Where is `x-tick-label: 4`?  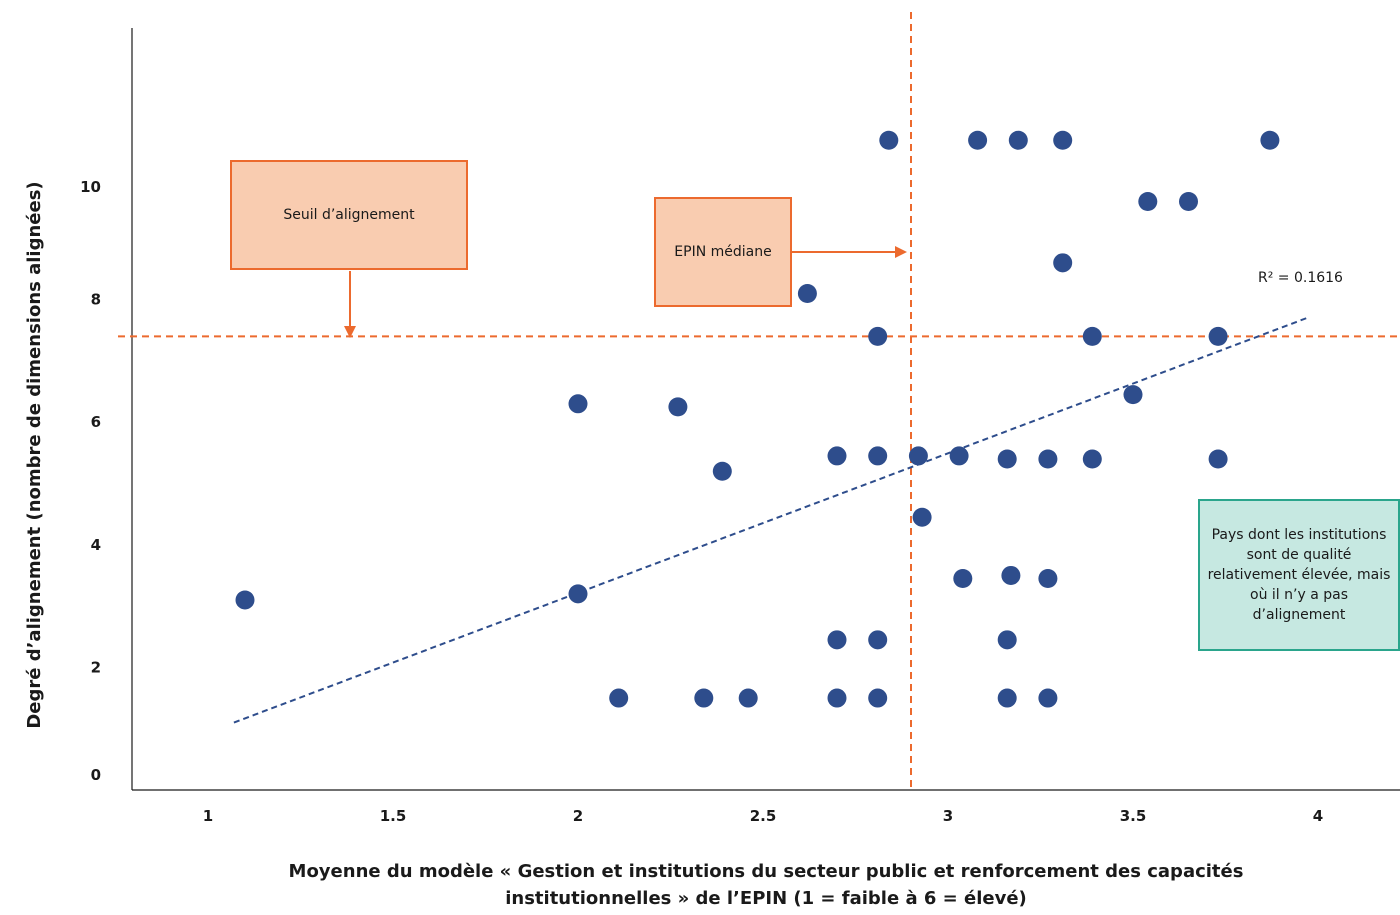
x-tick-label: 4 is located at coordinates (1318, 816).